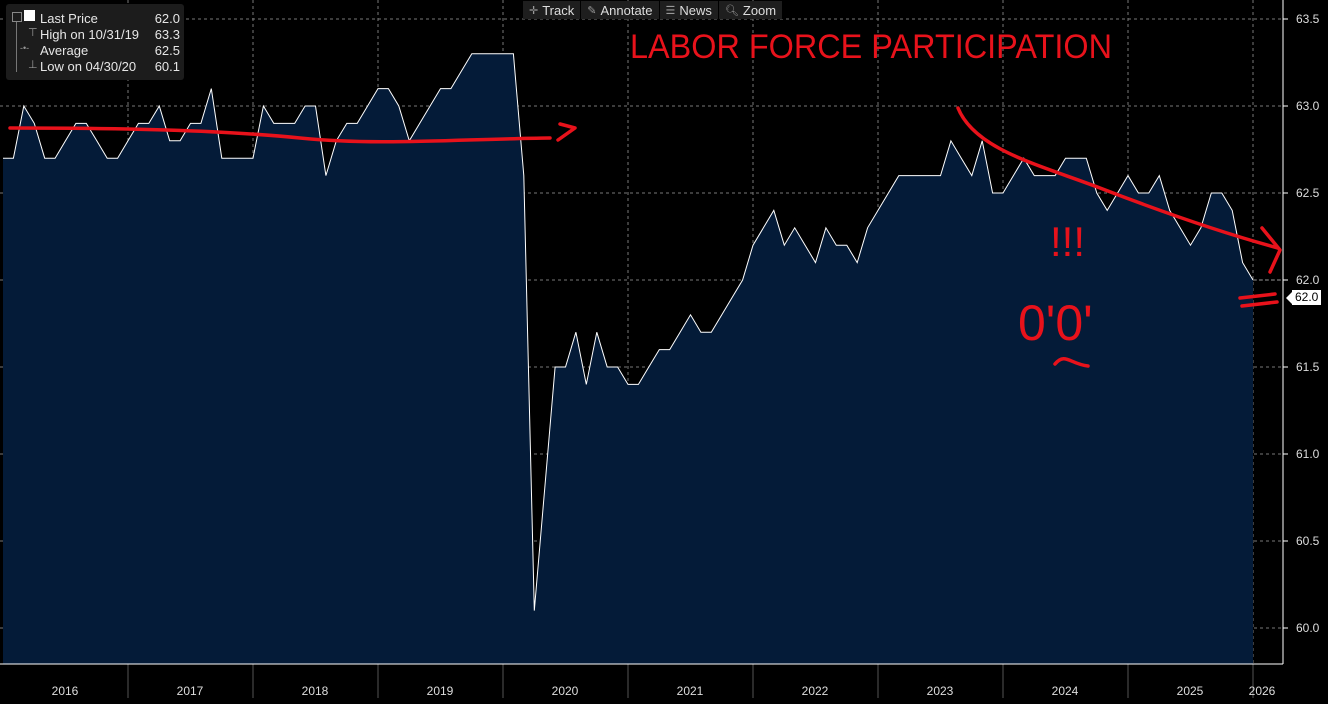  I want to click on chart-toolbar: ✛ Track ✎ Annotate ☰ News 🔍︎ Zoom, so click(653, 10).